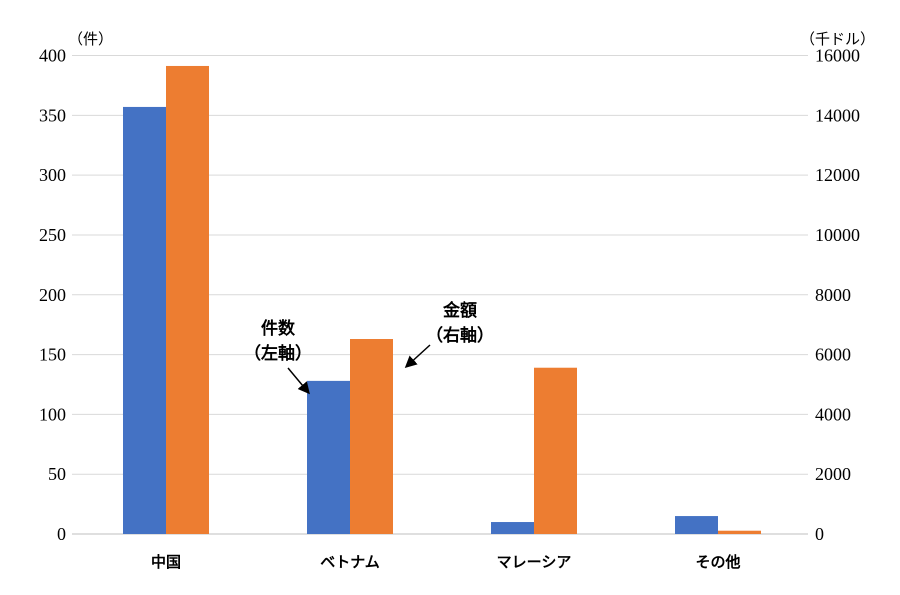 This screenshot has height=595, width=900. What do you see at coordinates (417, 356) in the screenshot?
I see `annotation-amount-arrow` at bounding box center [417, 356].